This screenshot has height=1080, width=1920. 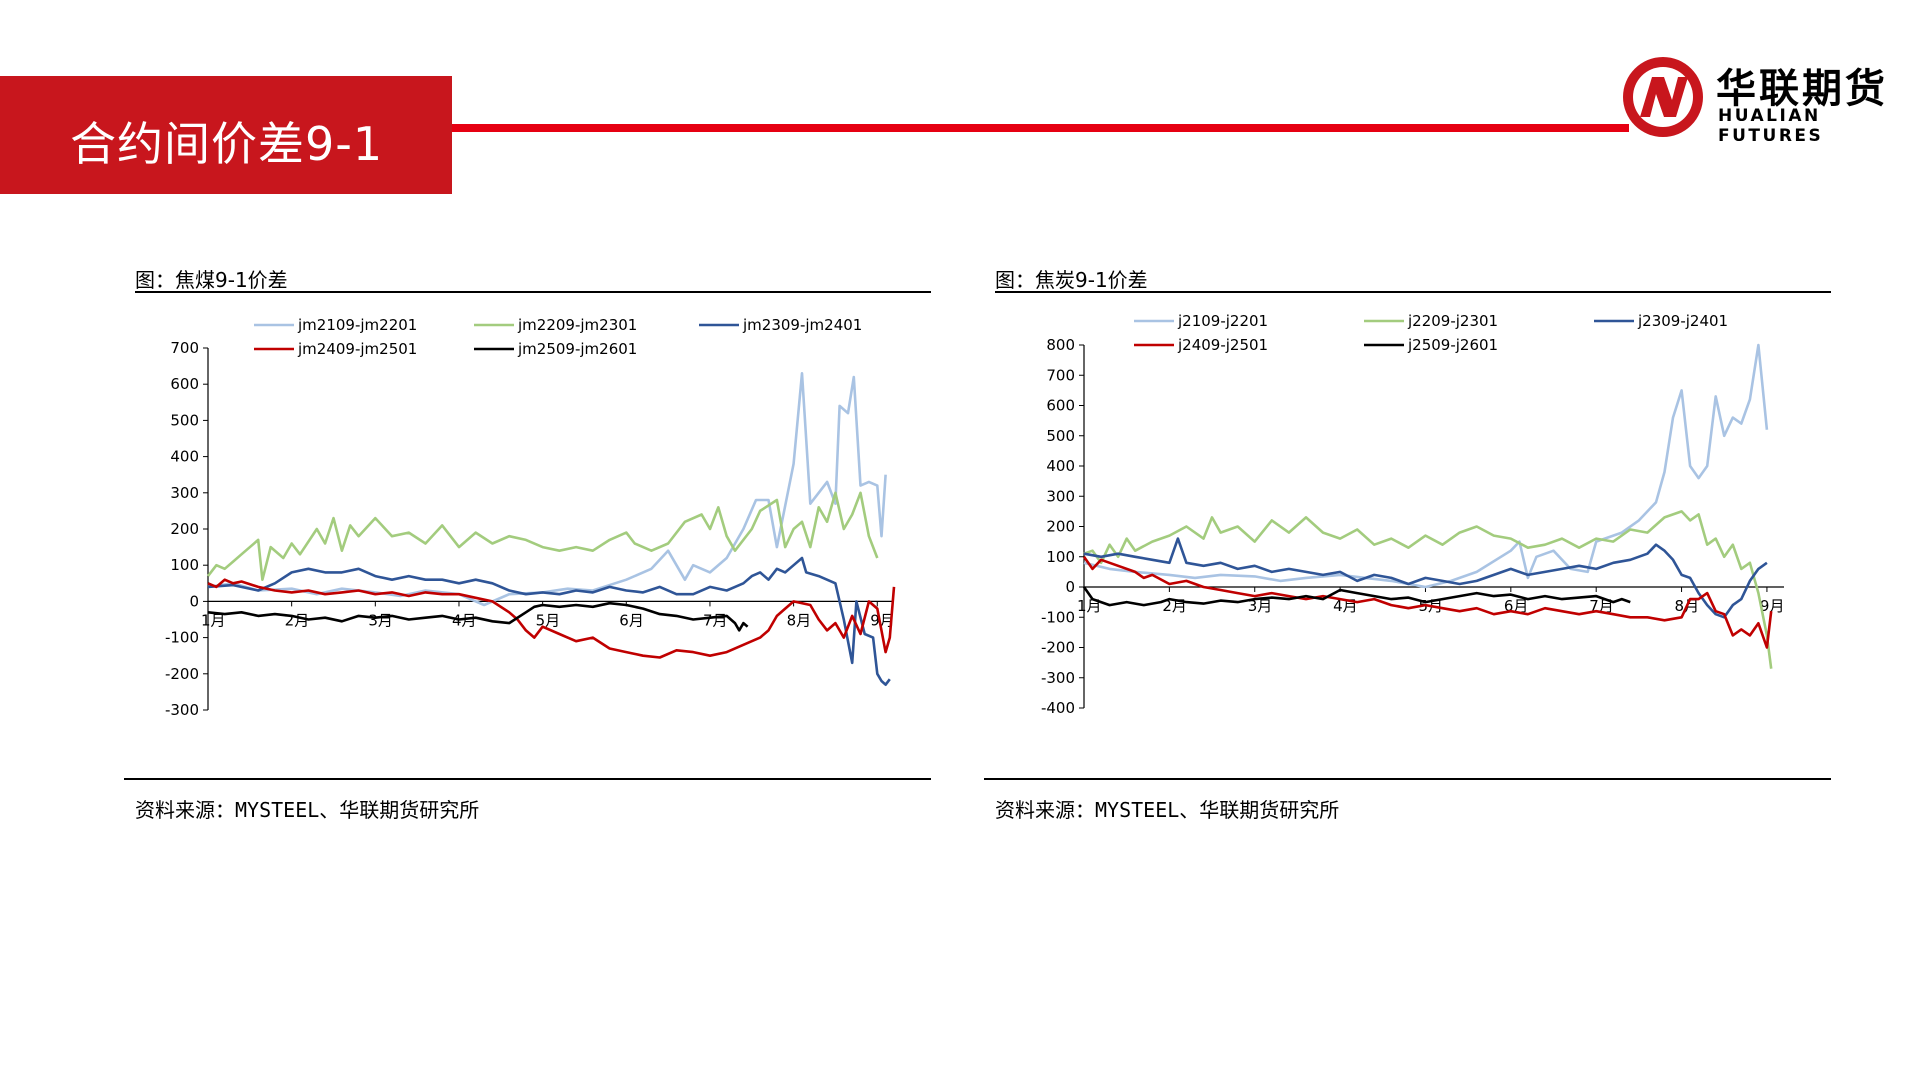 What do you see at coordinates (307, 810) in the screenshot?
I see `chart1-source: 资料来源：MYSTEEL、华联期货研究所` at bounding box center [307, 810].